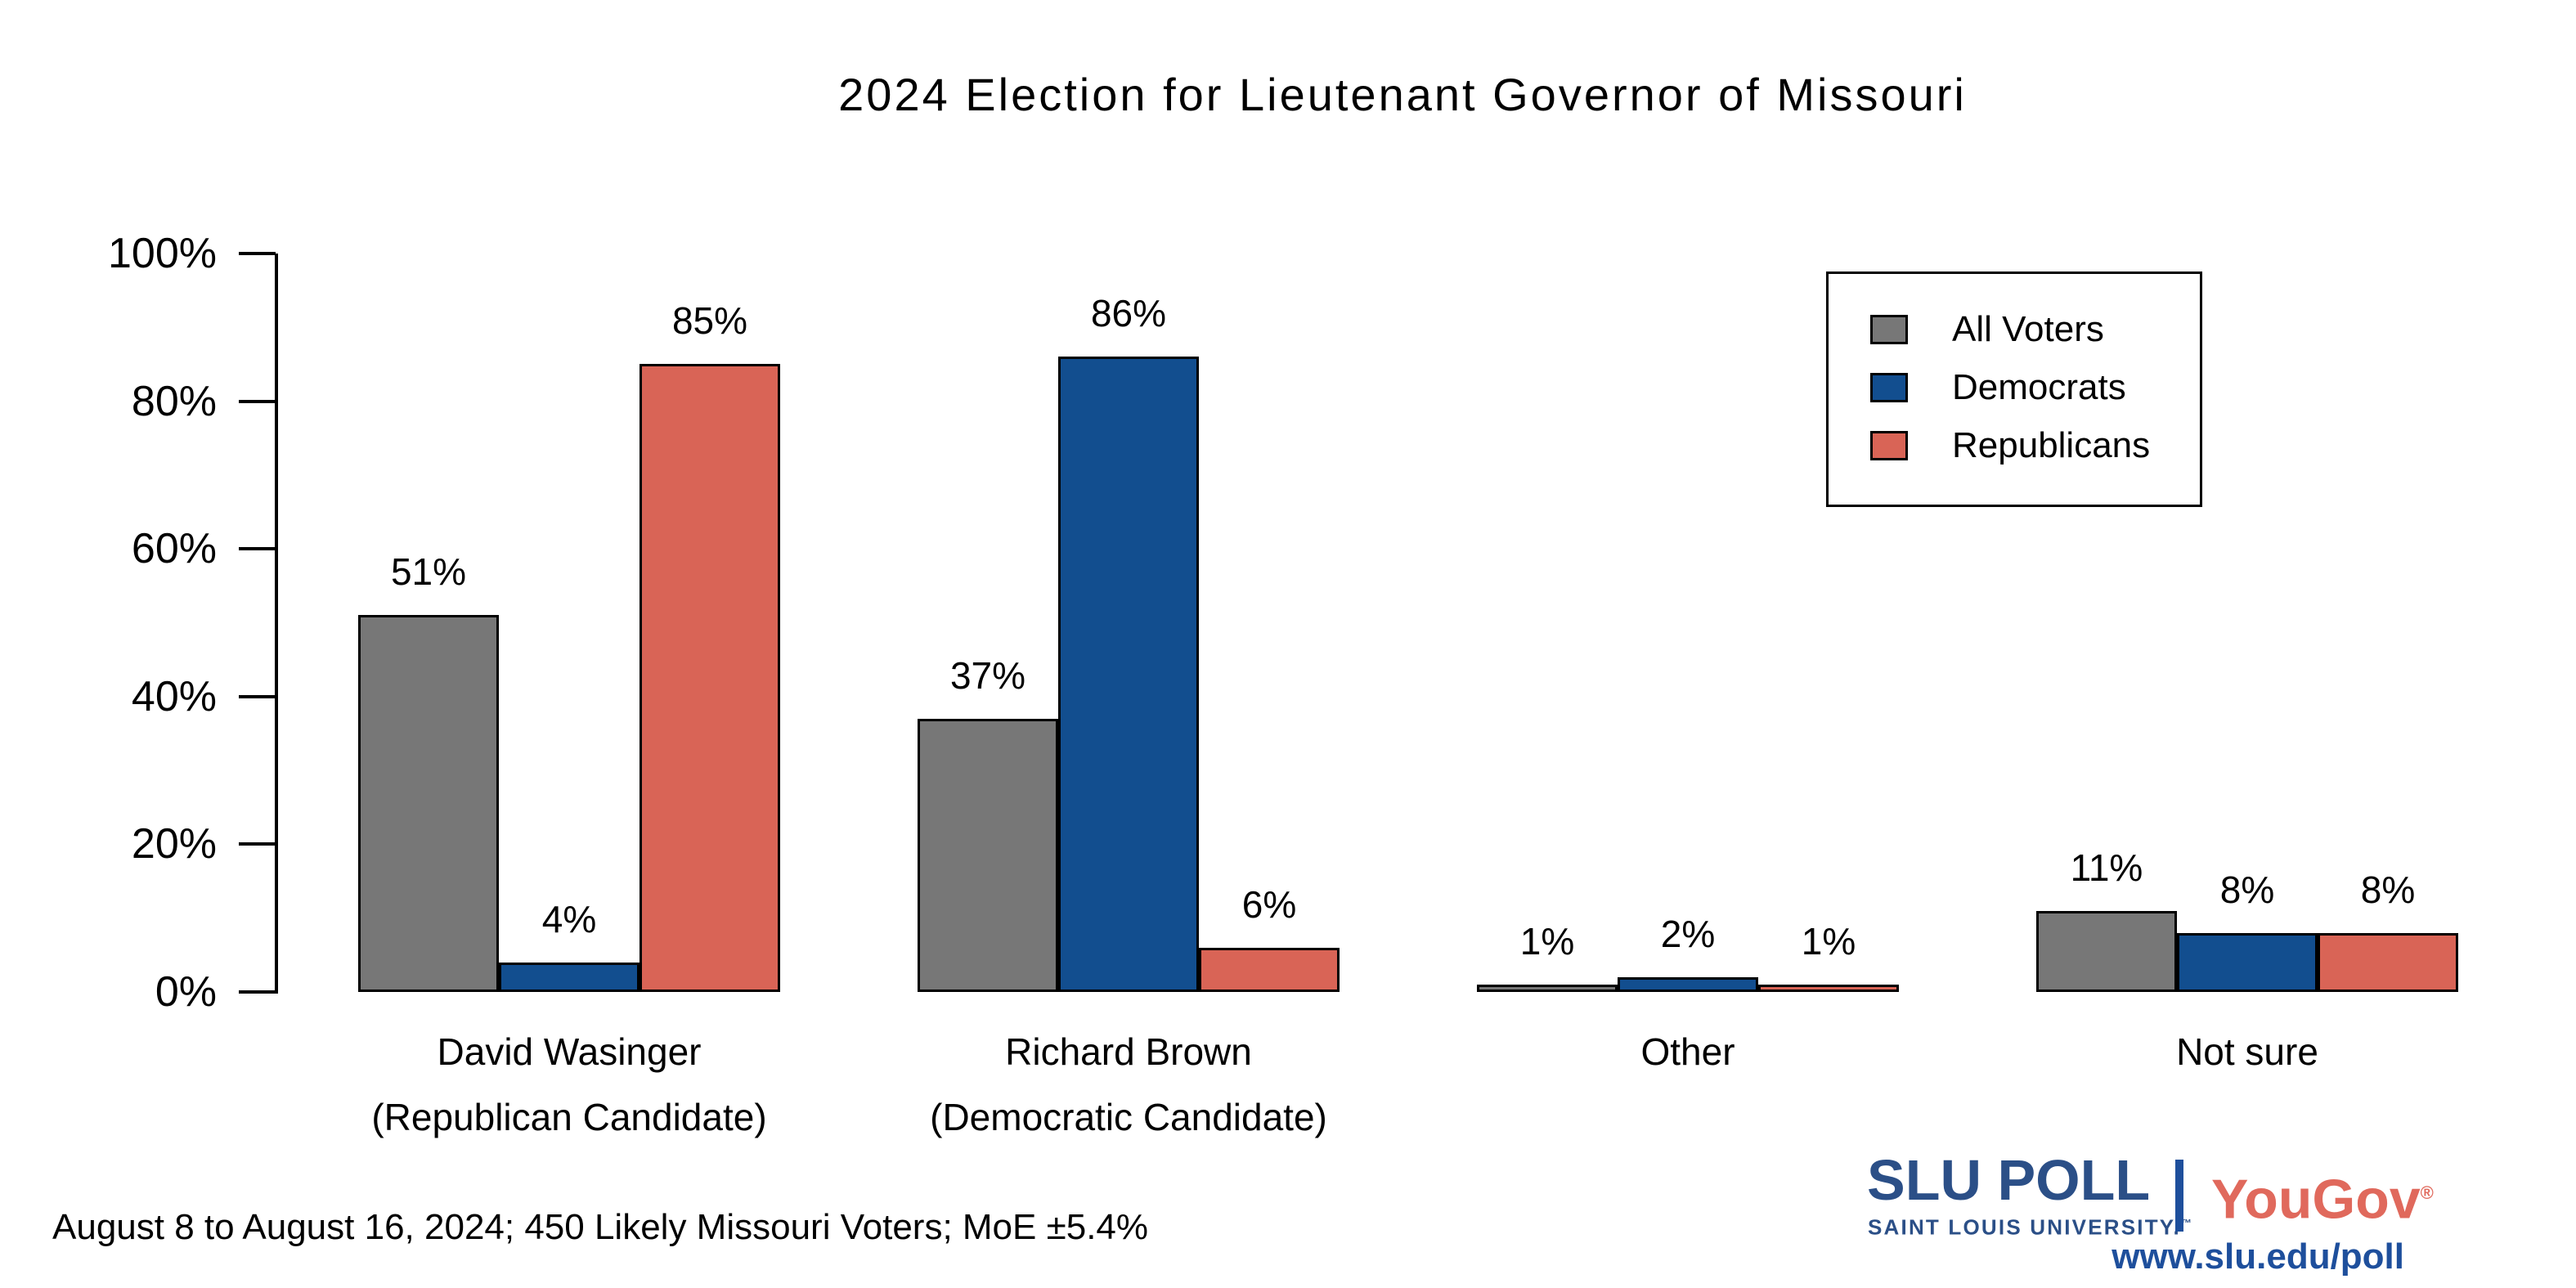 The image size is (2576, 1288). I want to click on category-label-line: Not sure, so click(2247, 1051).